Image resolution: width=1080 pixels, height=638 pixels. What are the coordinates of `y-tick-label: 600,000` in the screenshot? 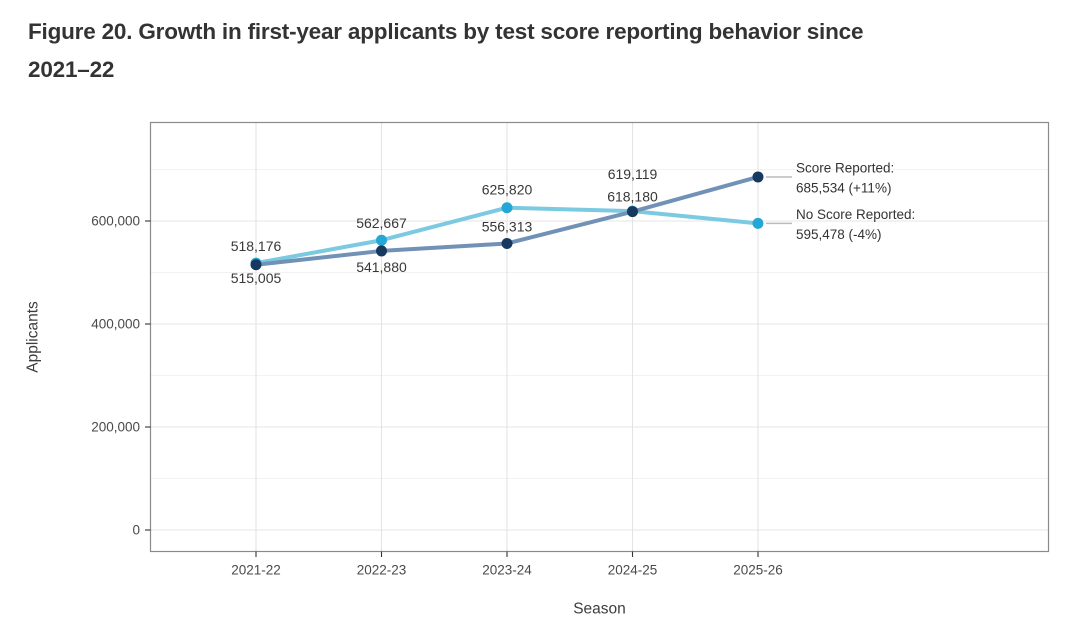 It's located at (115, 221).